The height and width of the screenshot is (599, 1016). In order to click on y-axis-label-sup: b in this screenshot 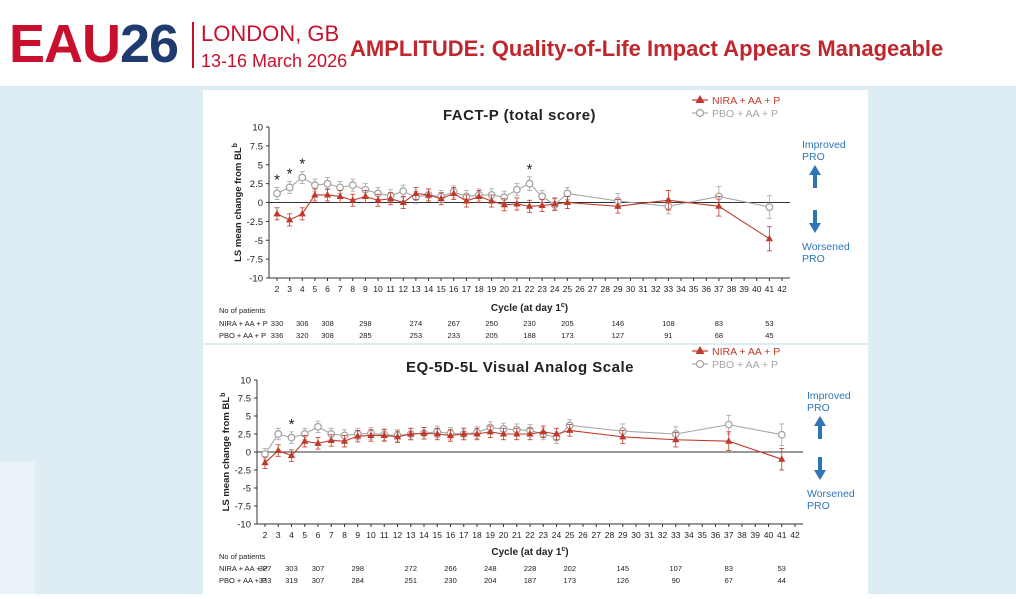, I will do `click(223, 395)`.